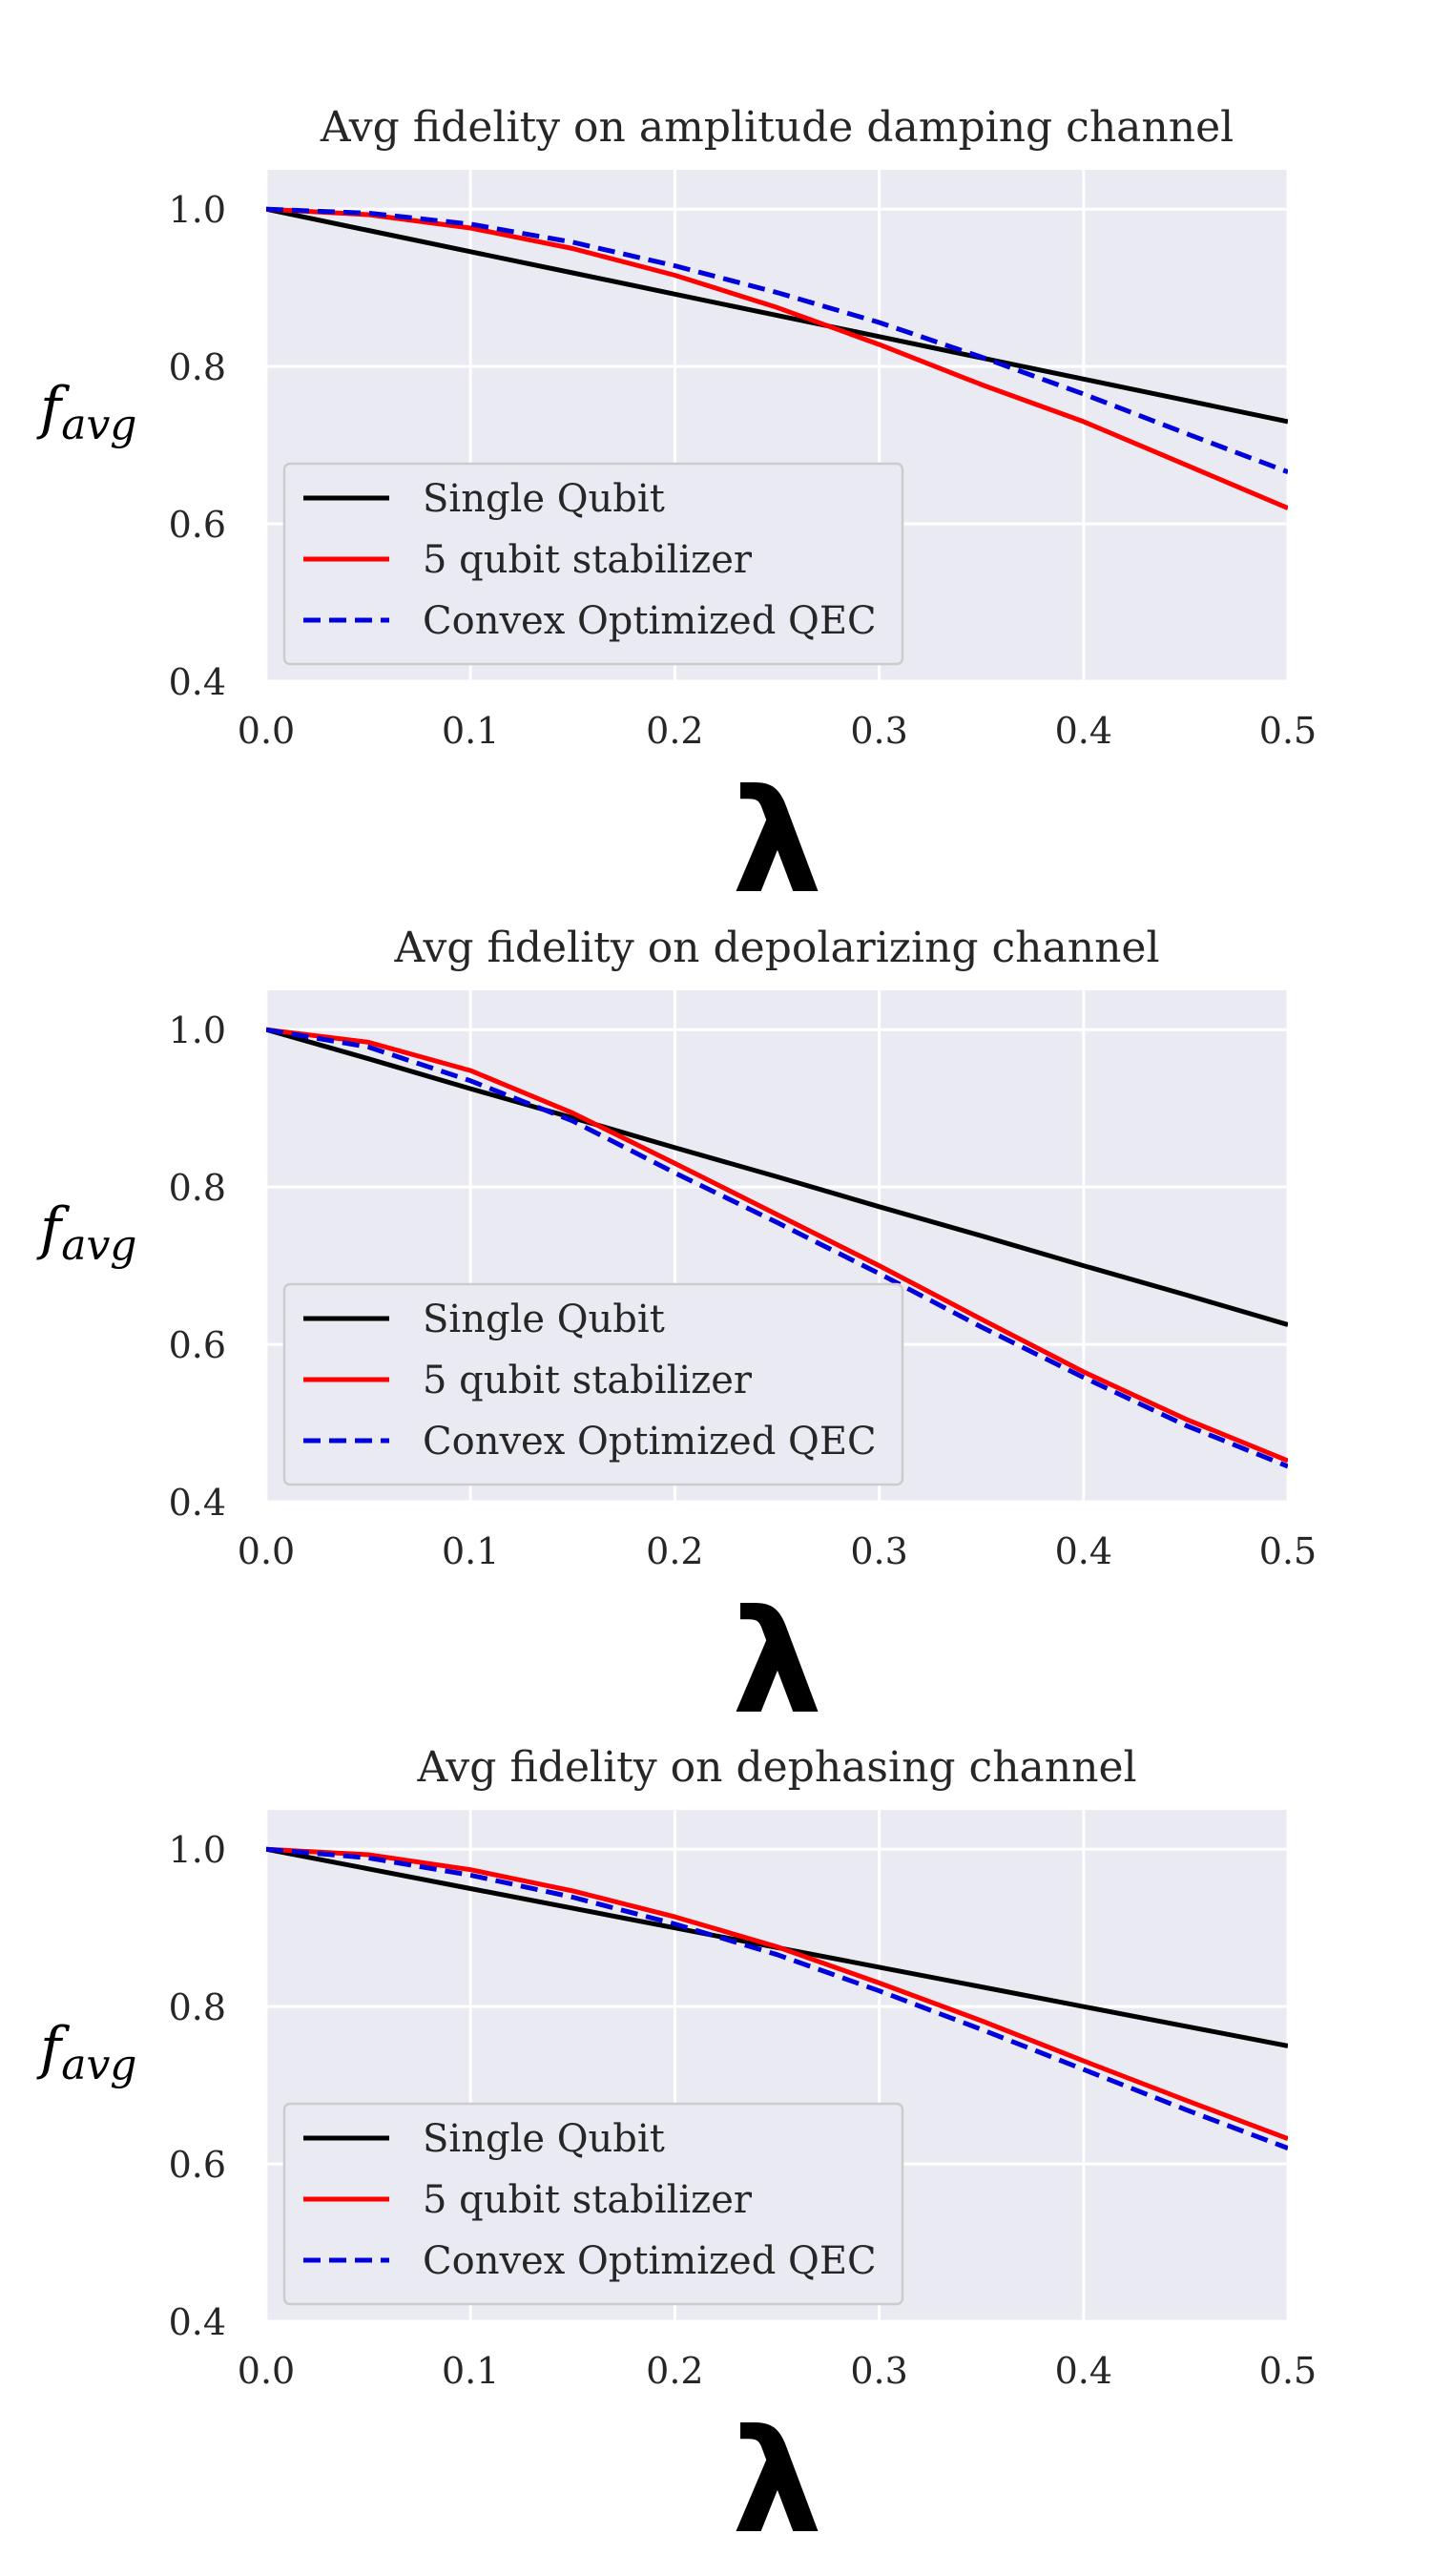  What do you see at coordinates (776, 1767) in the screenshot?
I see `chart-title: Avg fidelity on dephasing channel` at bounding box center [776, 1767].